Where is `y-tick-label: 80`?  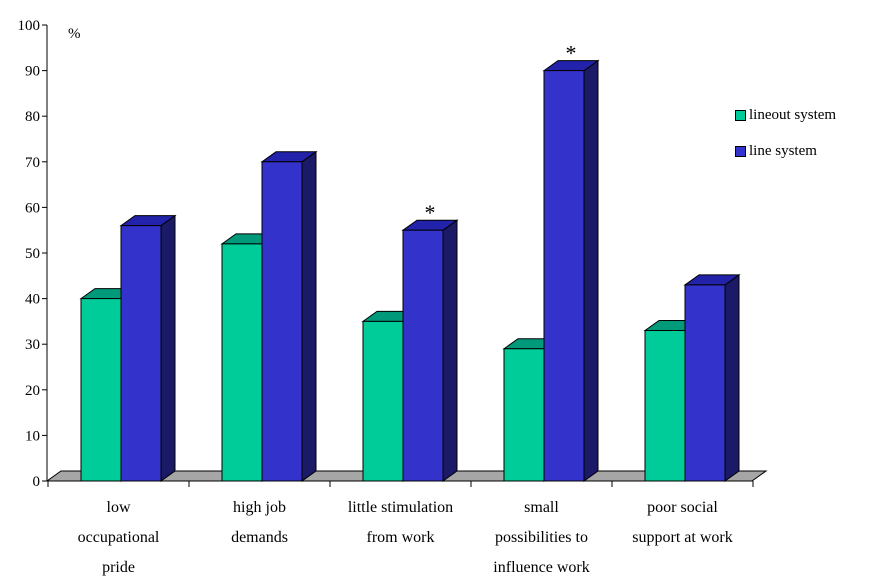 y-tick-label: 80 is located at coordinates (32, 117).